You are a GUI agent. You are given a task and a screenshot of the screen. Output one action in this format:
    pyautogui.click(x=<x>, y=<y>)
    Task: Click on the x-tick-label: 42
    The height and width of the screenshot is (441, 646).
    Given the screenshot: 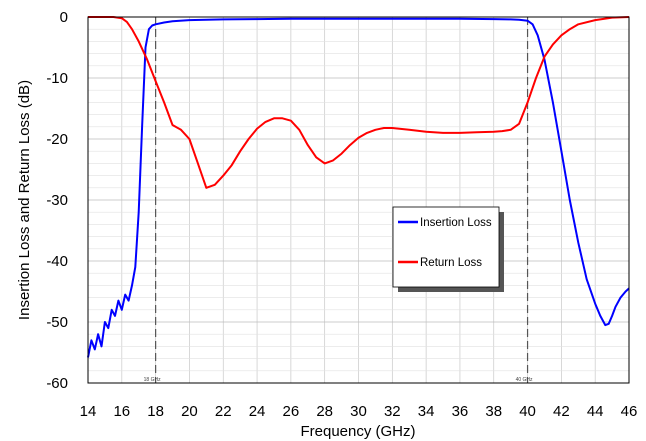 What is the action you would take?
    pyautogui.click(x=561, y=411)
    